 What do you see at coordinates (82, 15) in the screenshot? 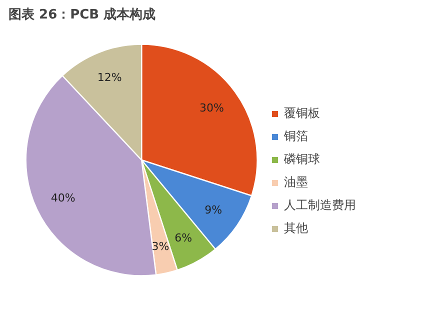
I see `chart-title: 图表 26：PCB 成本构成` at bounding box center [82, 15].